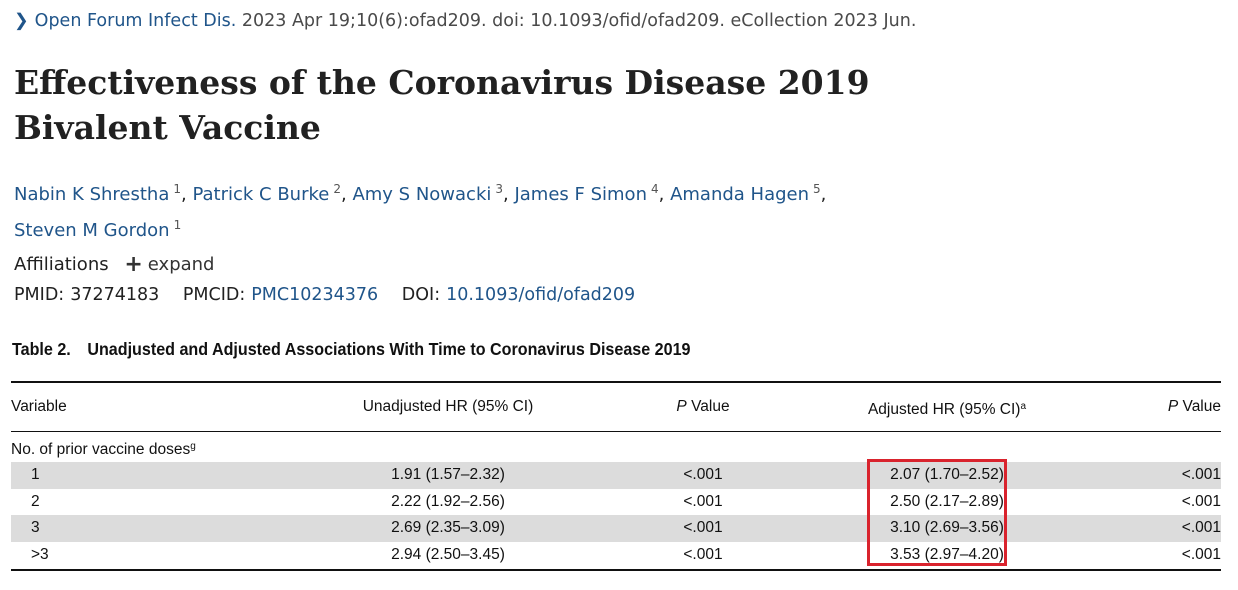  What do you see at coordinates (740, 194) in the screenshot?
I see `author-link: Amanda Hagen` at bounding box center [740, 194].